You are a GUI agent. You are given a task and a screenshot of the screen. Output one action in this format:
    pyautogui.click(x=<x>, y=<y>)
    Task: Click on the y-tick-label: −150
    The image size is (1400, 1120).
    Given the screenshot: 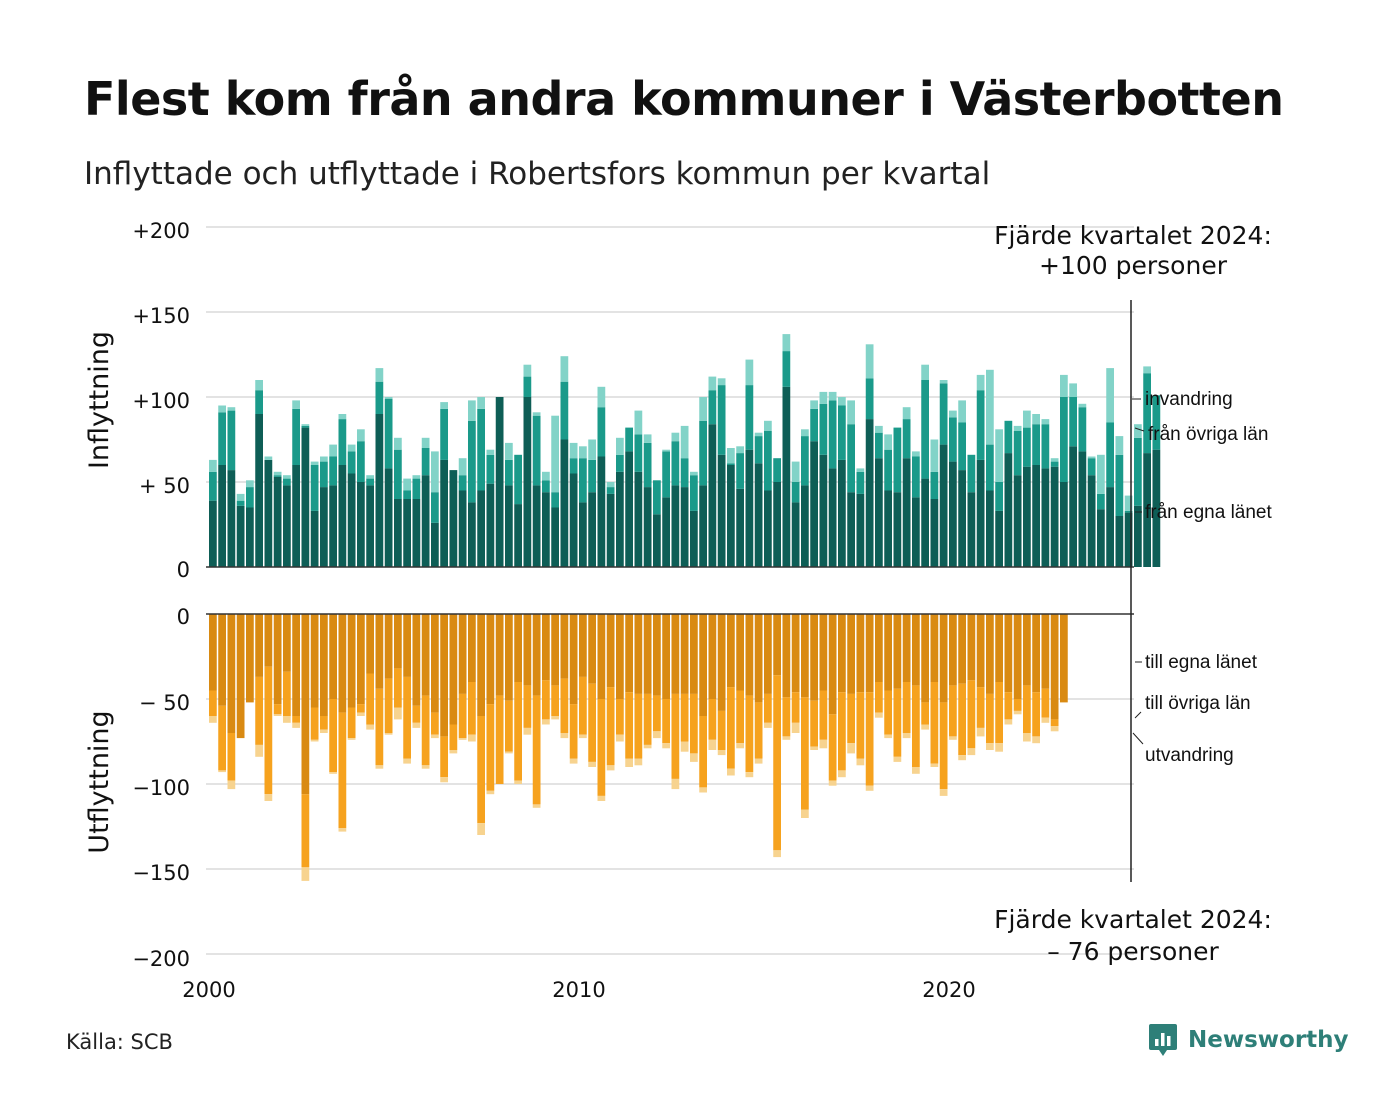 What is the action you would take?
    pyautogui.click(x=161, y=873)
    